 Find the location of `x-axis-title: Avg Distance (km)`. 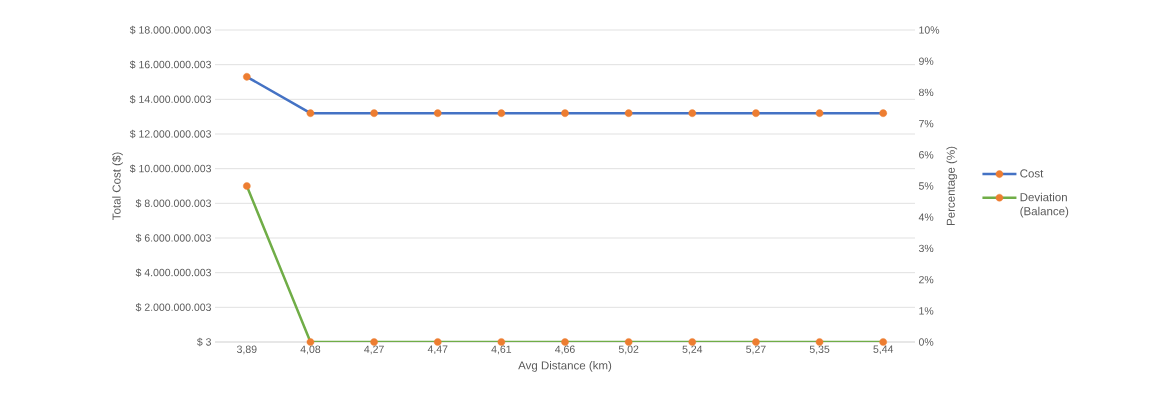

x-axis-title: Avg Distance (km) is located at coordinates (565, 366).